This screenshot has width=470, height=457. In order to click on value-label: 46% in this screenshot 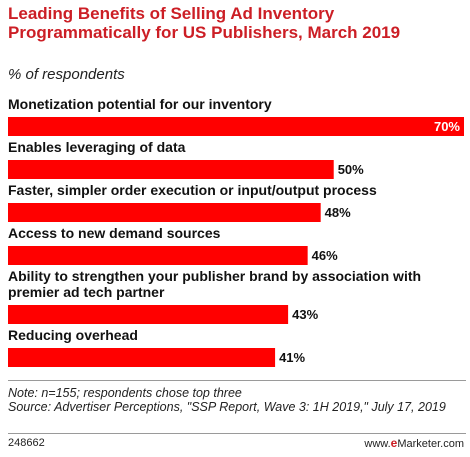, I will do `click(325, 255)`.